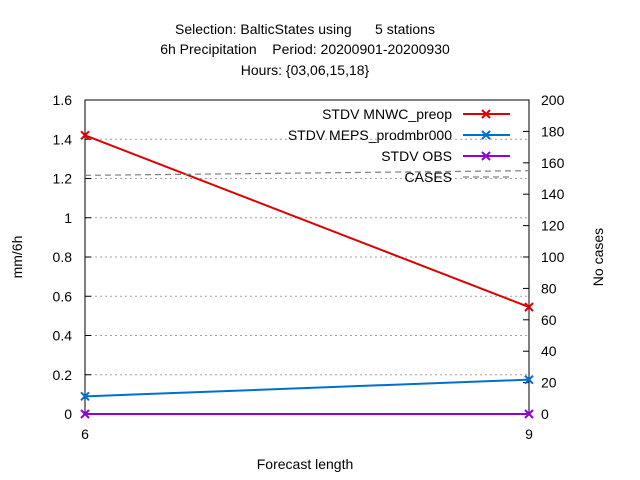  I want to click on legend-entry: STDV MNWC_preop, so click(416, 114).